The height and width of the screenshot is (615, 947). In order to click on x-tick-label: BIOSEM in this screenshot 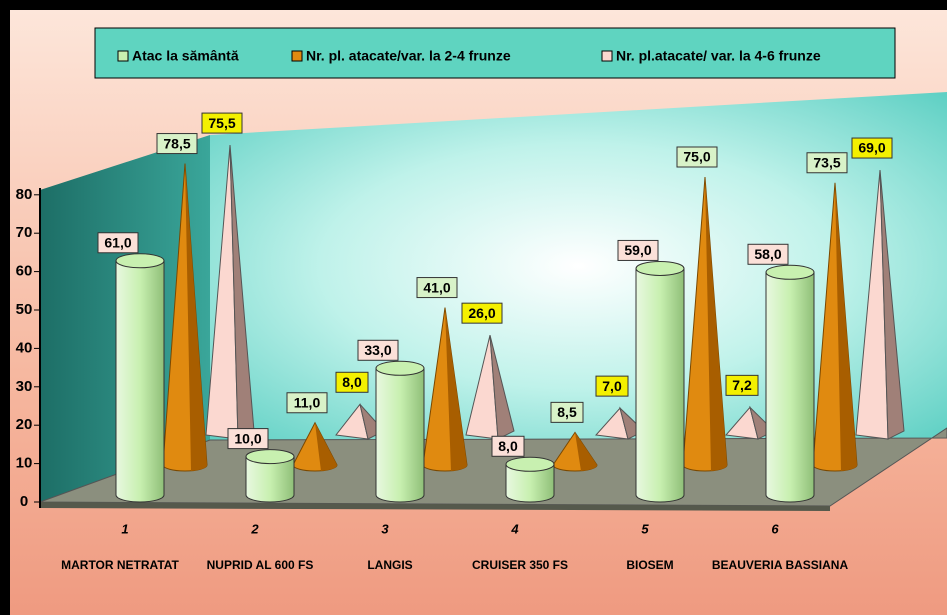, I will do `click(649, 565)`.